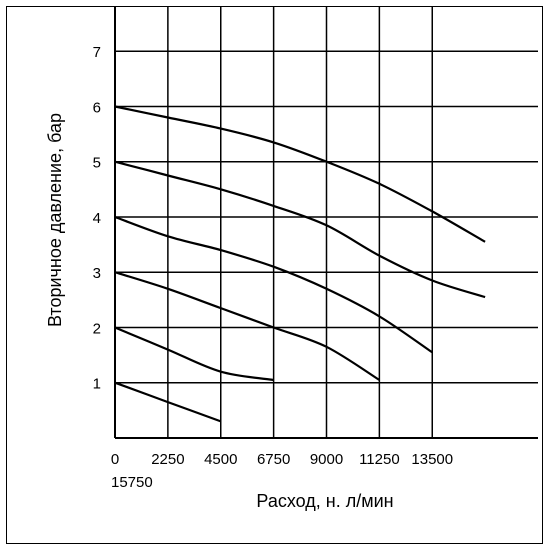  I want to click on x-tick-label-extra: 15750, so click(132, 482).